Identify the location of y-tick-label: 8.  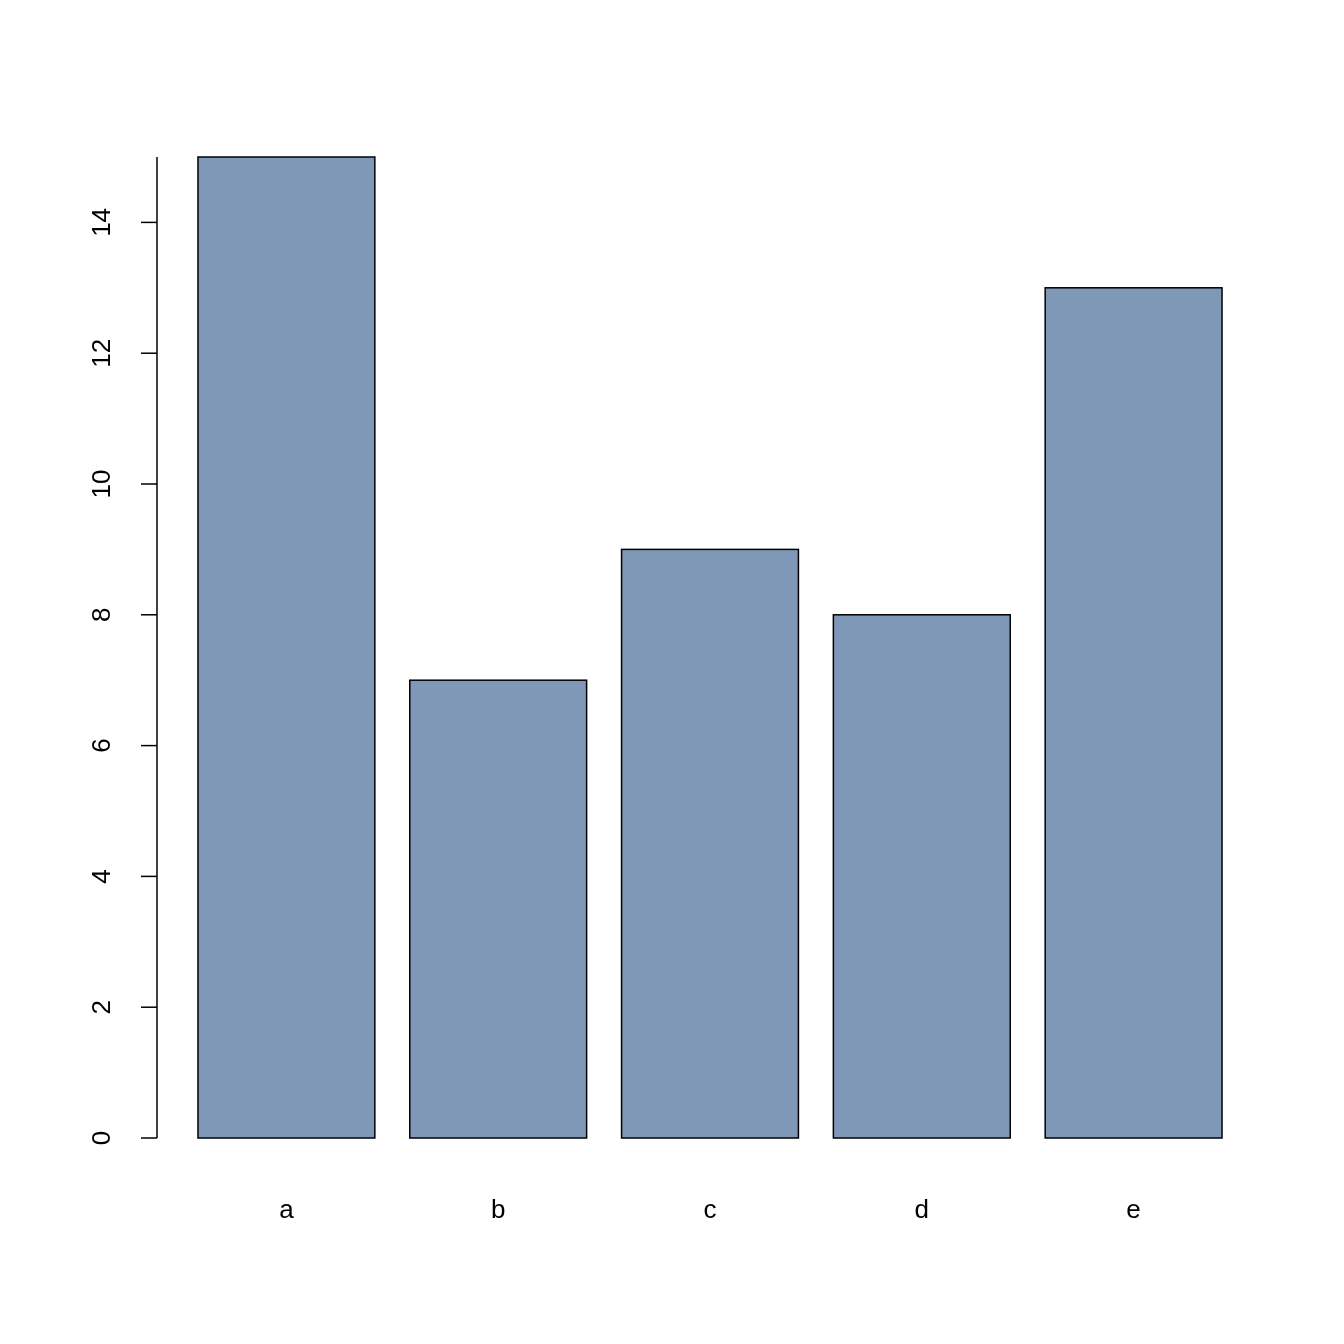
(101, 615).